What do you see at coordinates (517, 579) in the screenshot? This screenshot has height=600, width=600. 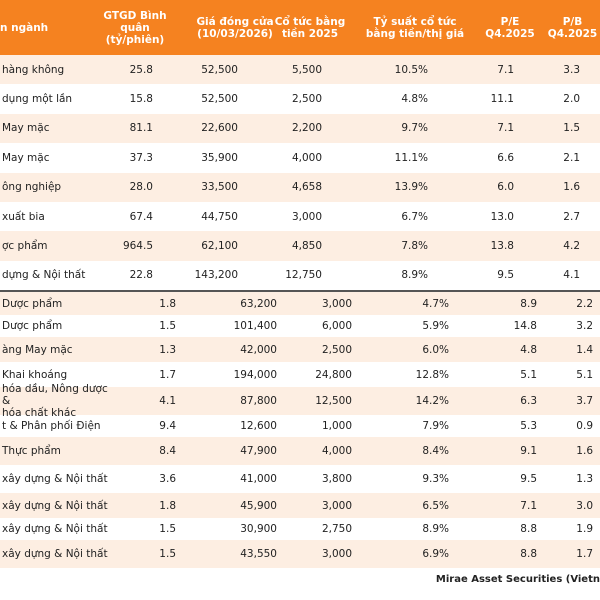 I see `source-note: Mirae Asset Securities (Vietn` at bounding box center [517, 579].